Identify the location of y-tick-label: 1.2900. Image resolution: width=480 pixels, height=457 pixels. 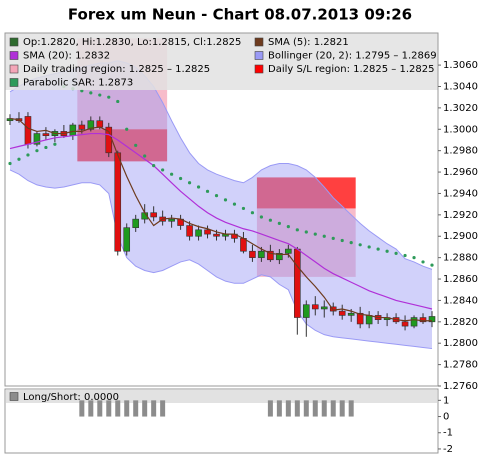
(460, 236).